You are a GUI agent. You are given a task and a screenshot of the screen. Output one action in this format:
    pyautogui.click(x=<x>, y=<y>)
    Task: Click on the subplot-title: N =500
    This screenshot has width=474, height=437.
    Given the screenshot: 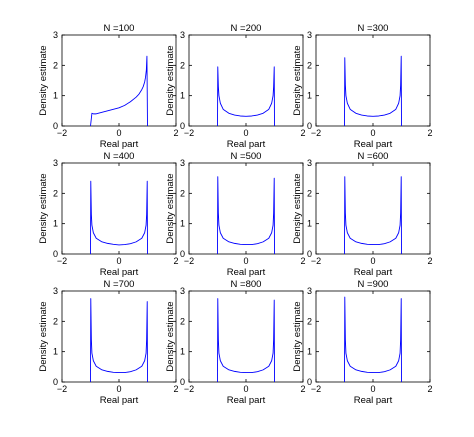 What is the action you would take?
    pyautogui.click(x=246, y=156)
    